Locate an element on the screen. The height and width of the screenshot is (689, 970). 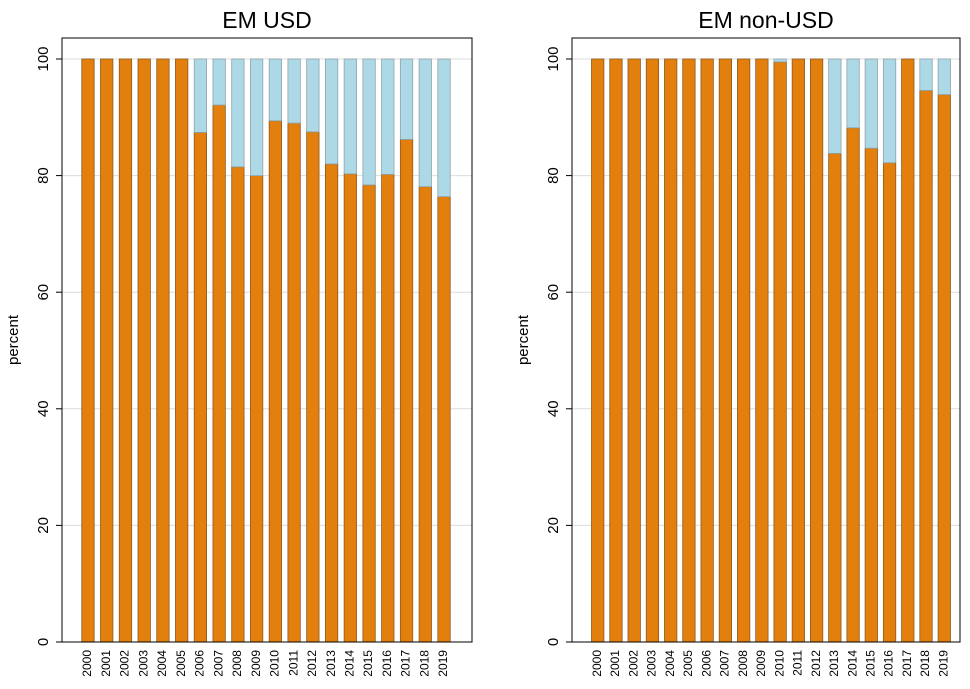
chart-title: EM non-USD is located at coordinates (765, 20).